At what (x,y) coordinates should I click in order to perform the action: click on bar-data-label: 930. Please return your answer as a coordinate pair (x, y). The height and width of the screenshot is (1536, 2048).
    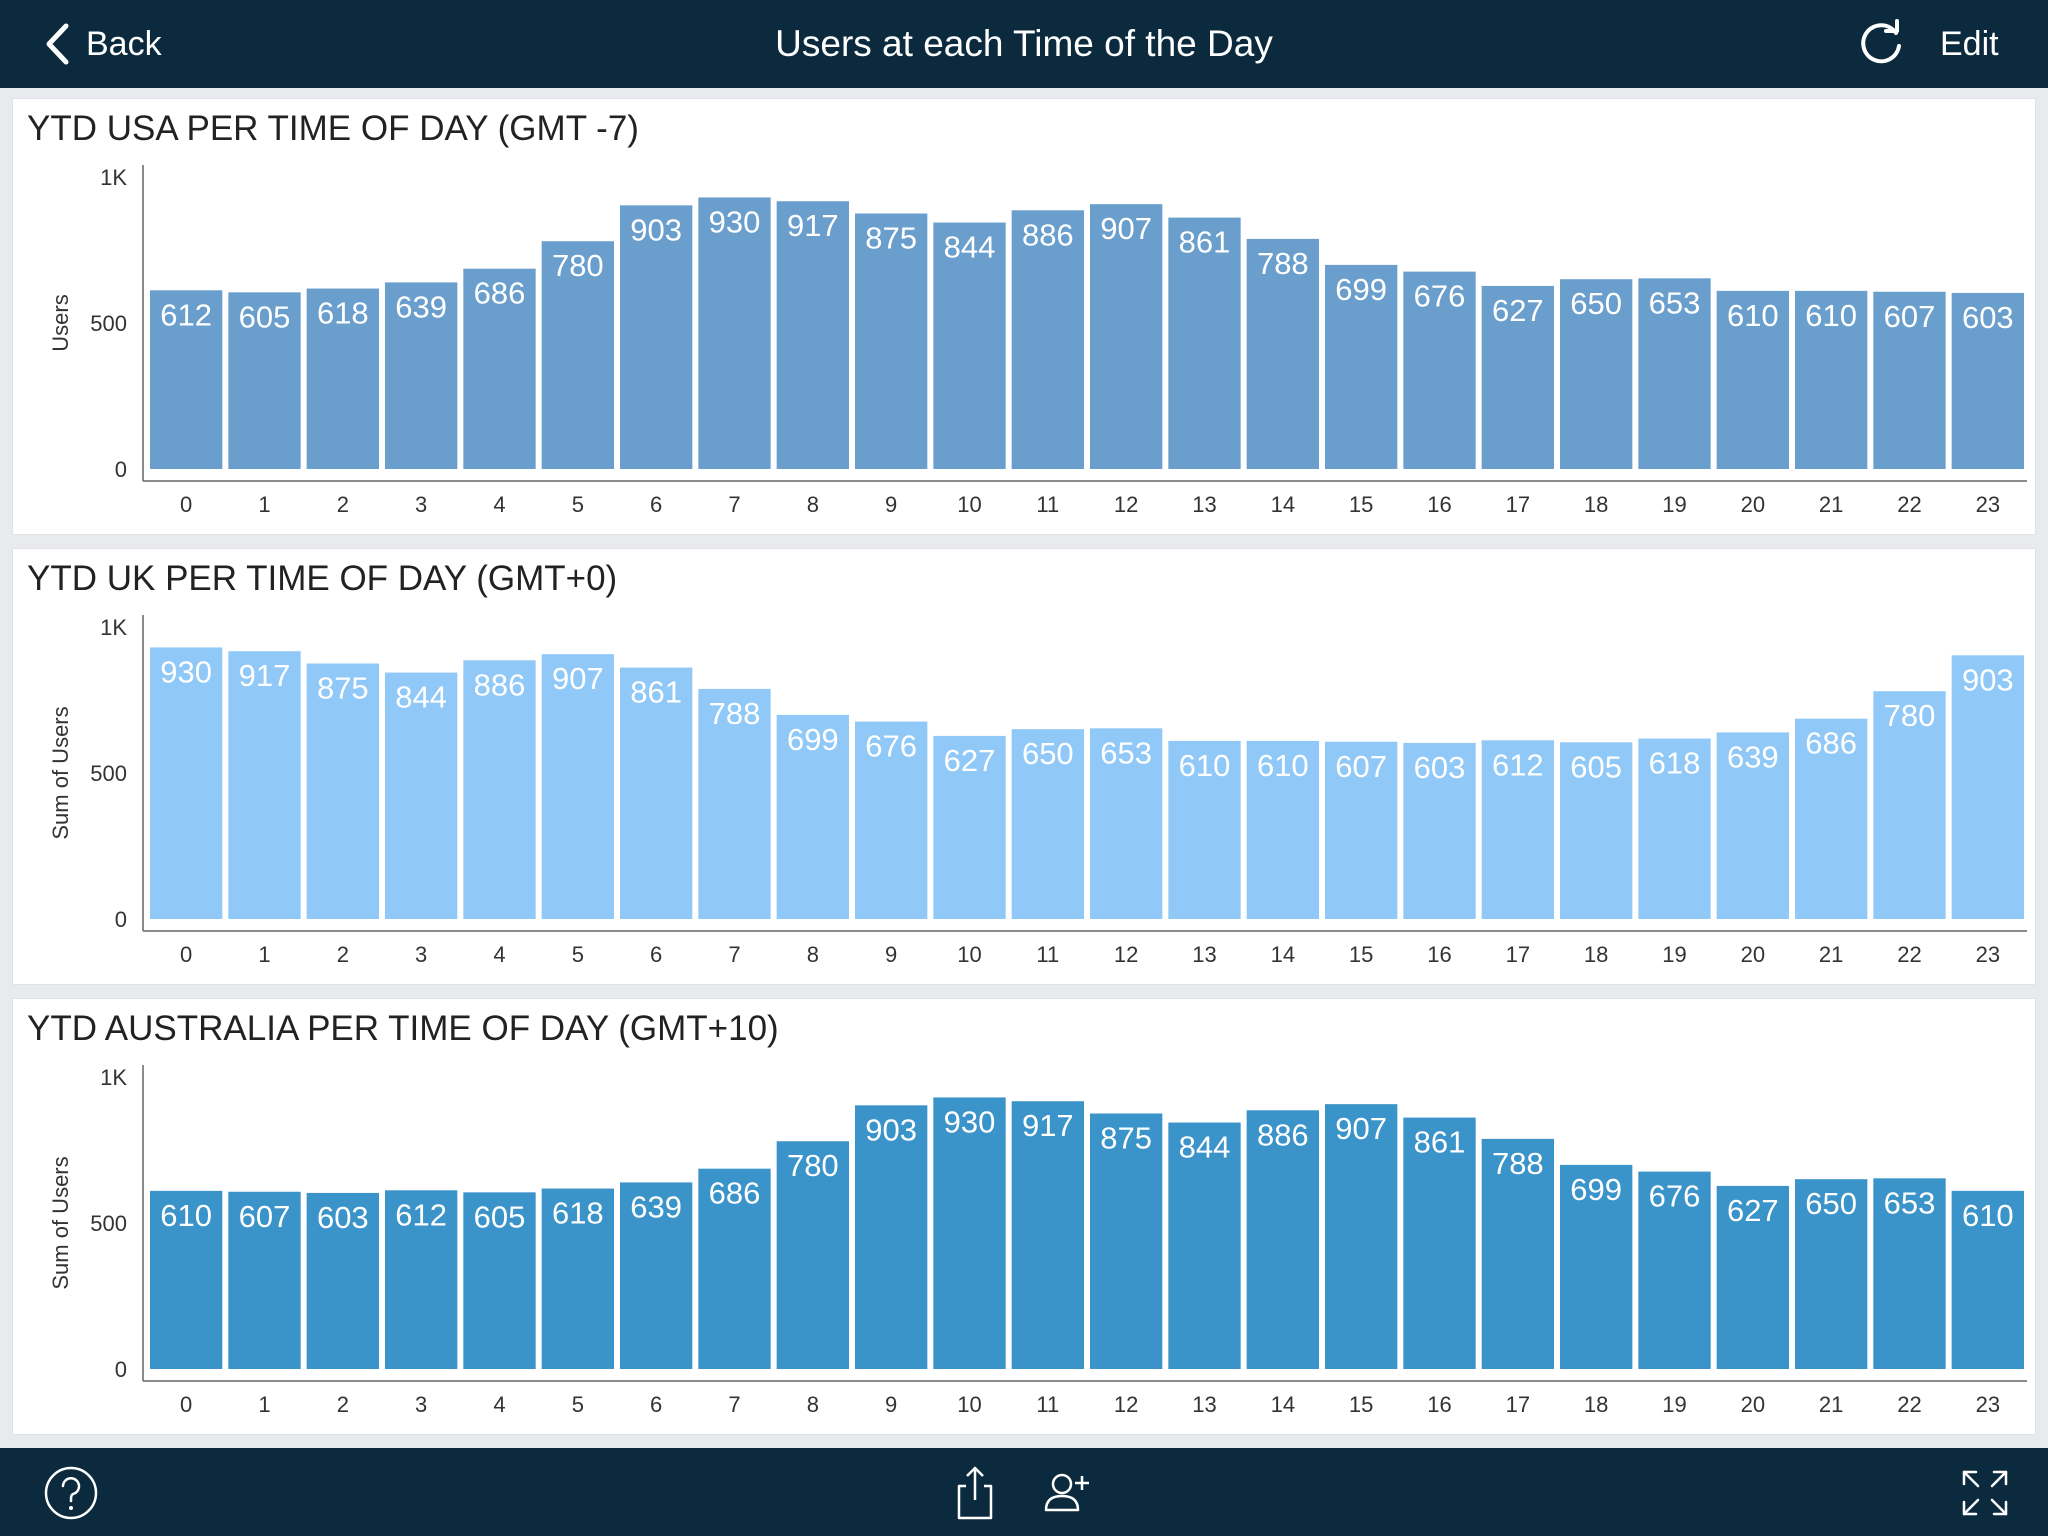
    Looking at the image, I should click on (735, 221).